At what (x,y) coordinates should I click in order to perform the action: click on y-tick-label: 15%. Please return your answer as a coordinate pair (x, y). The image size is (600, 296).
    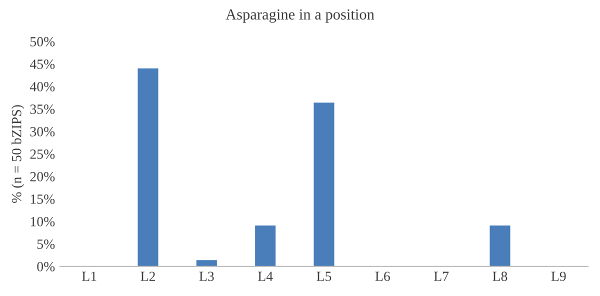
    Looking at the image, I should click on (42, 199).